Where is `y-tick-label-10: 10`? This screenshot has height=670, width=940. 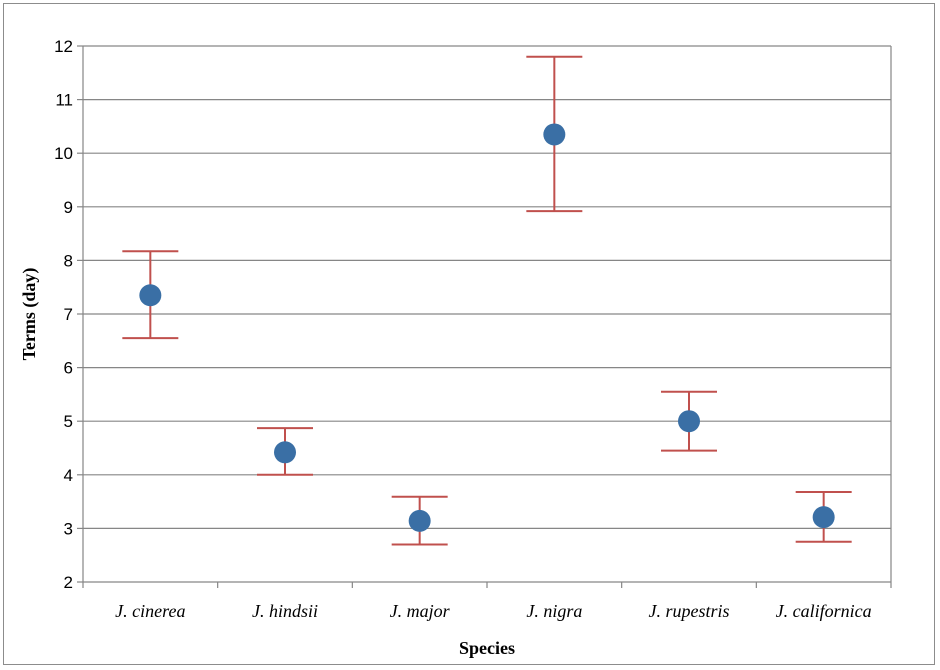 y-tick-label-10: 10 is located at coordinates (63, 153).